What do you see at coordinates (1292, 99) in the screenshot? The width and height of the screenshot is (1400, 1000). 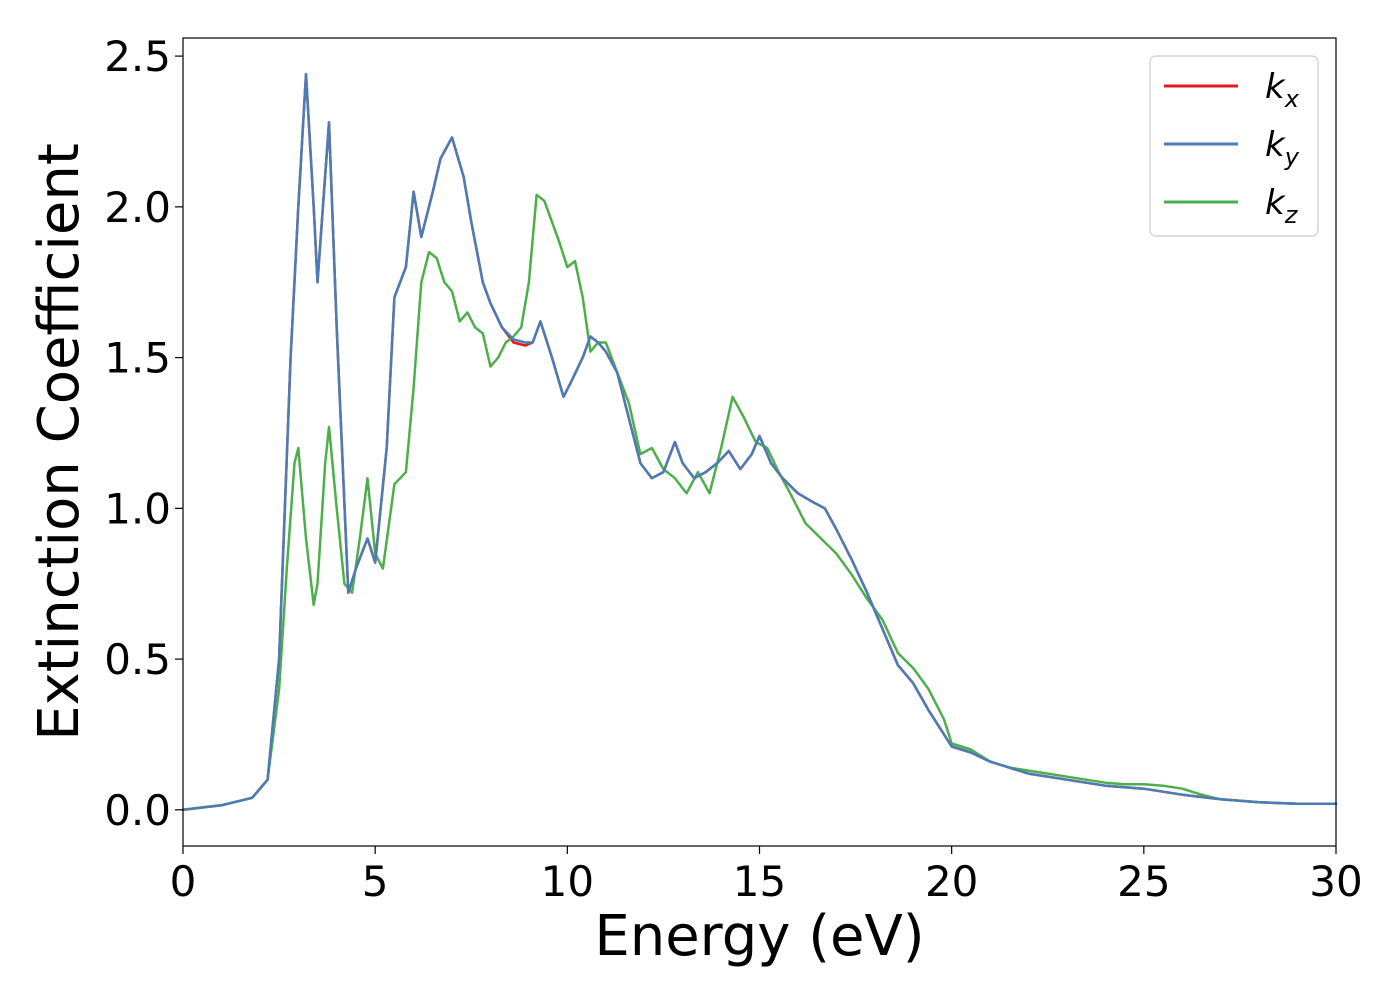 I see `legend-label-subscript: x` at bounding box center [1292, 99].